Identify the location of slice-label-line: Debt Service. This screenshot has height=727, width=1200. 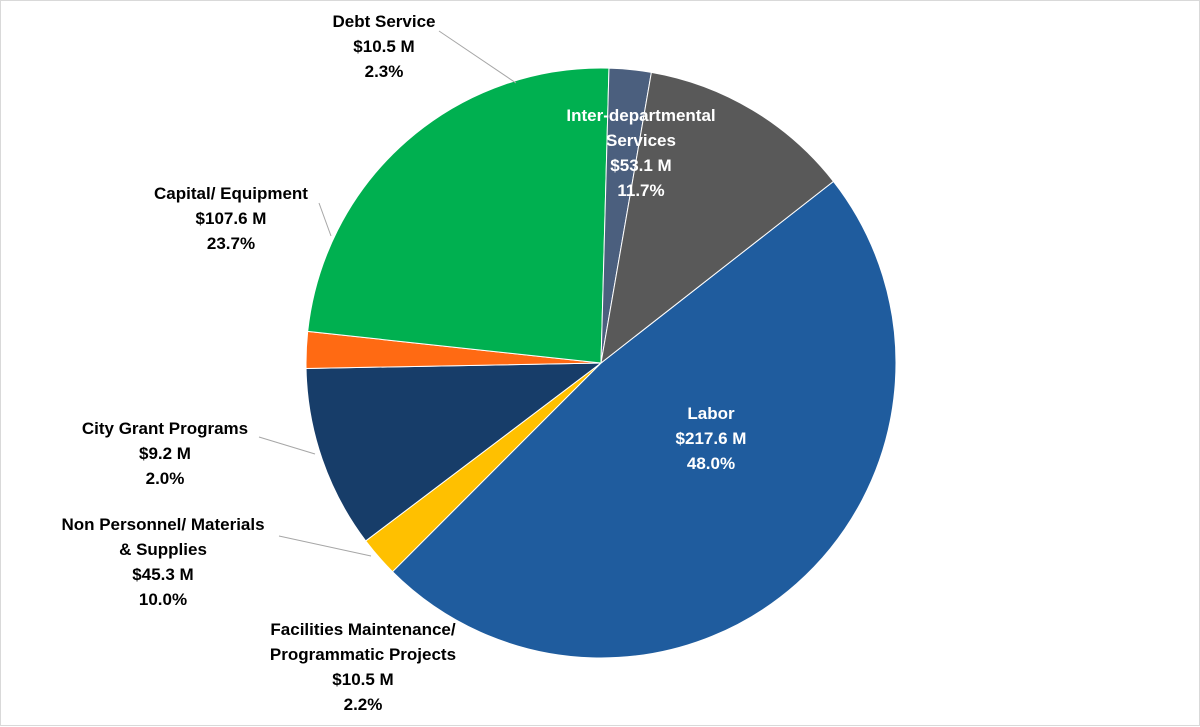
(384, 21).